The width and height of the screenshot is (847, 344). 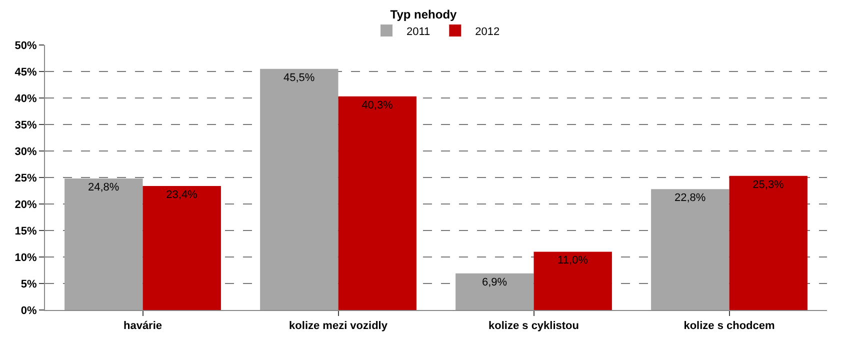 What do you see at coordinates (26, 152) in the screenshot?
I see `y-tick-label: 30%` at bounding box center [26, 152].